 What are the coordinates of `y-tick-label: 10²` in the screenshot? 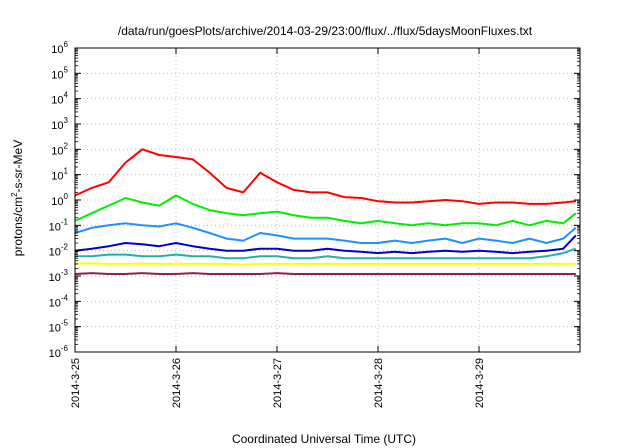 It's located at (59, 149).